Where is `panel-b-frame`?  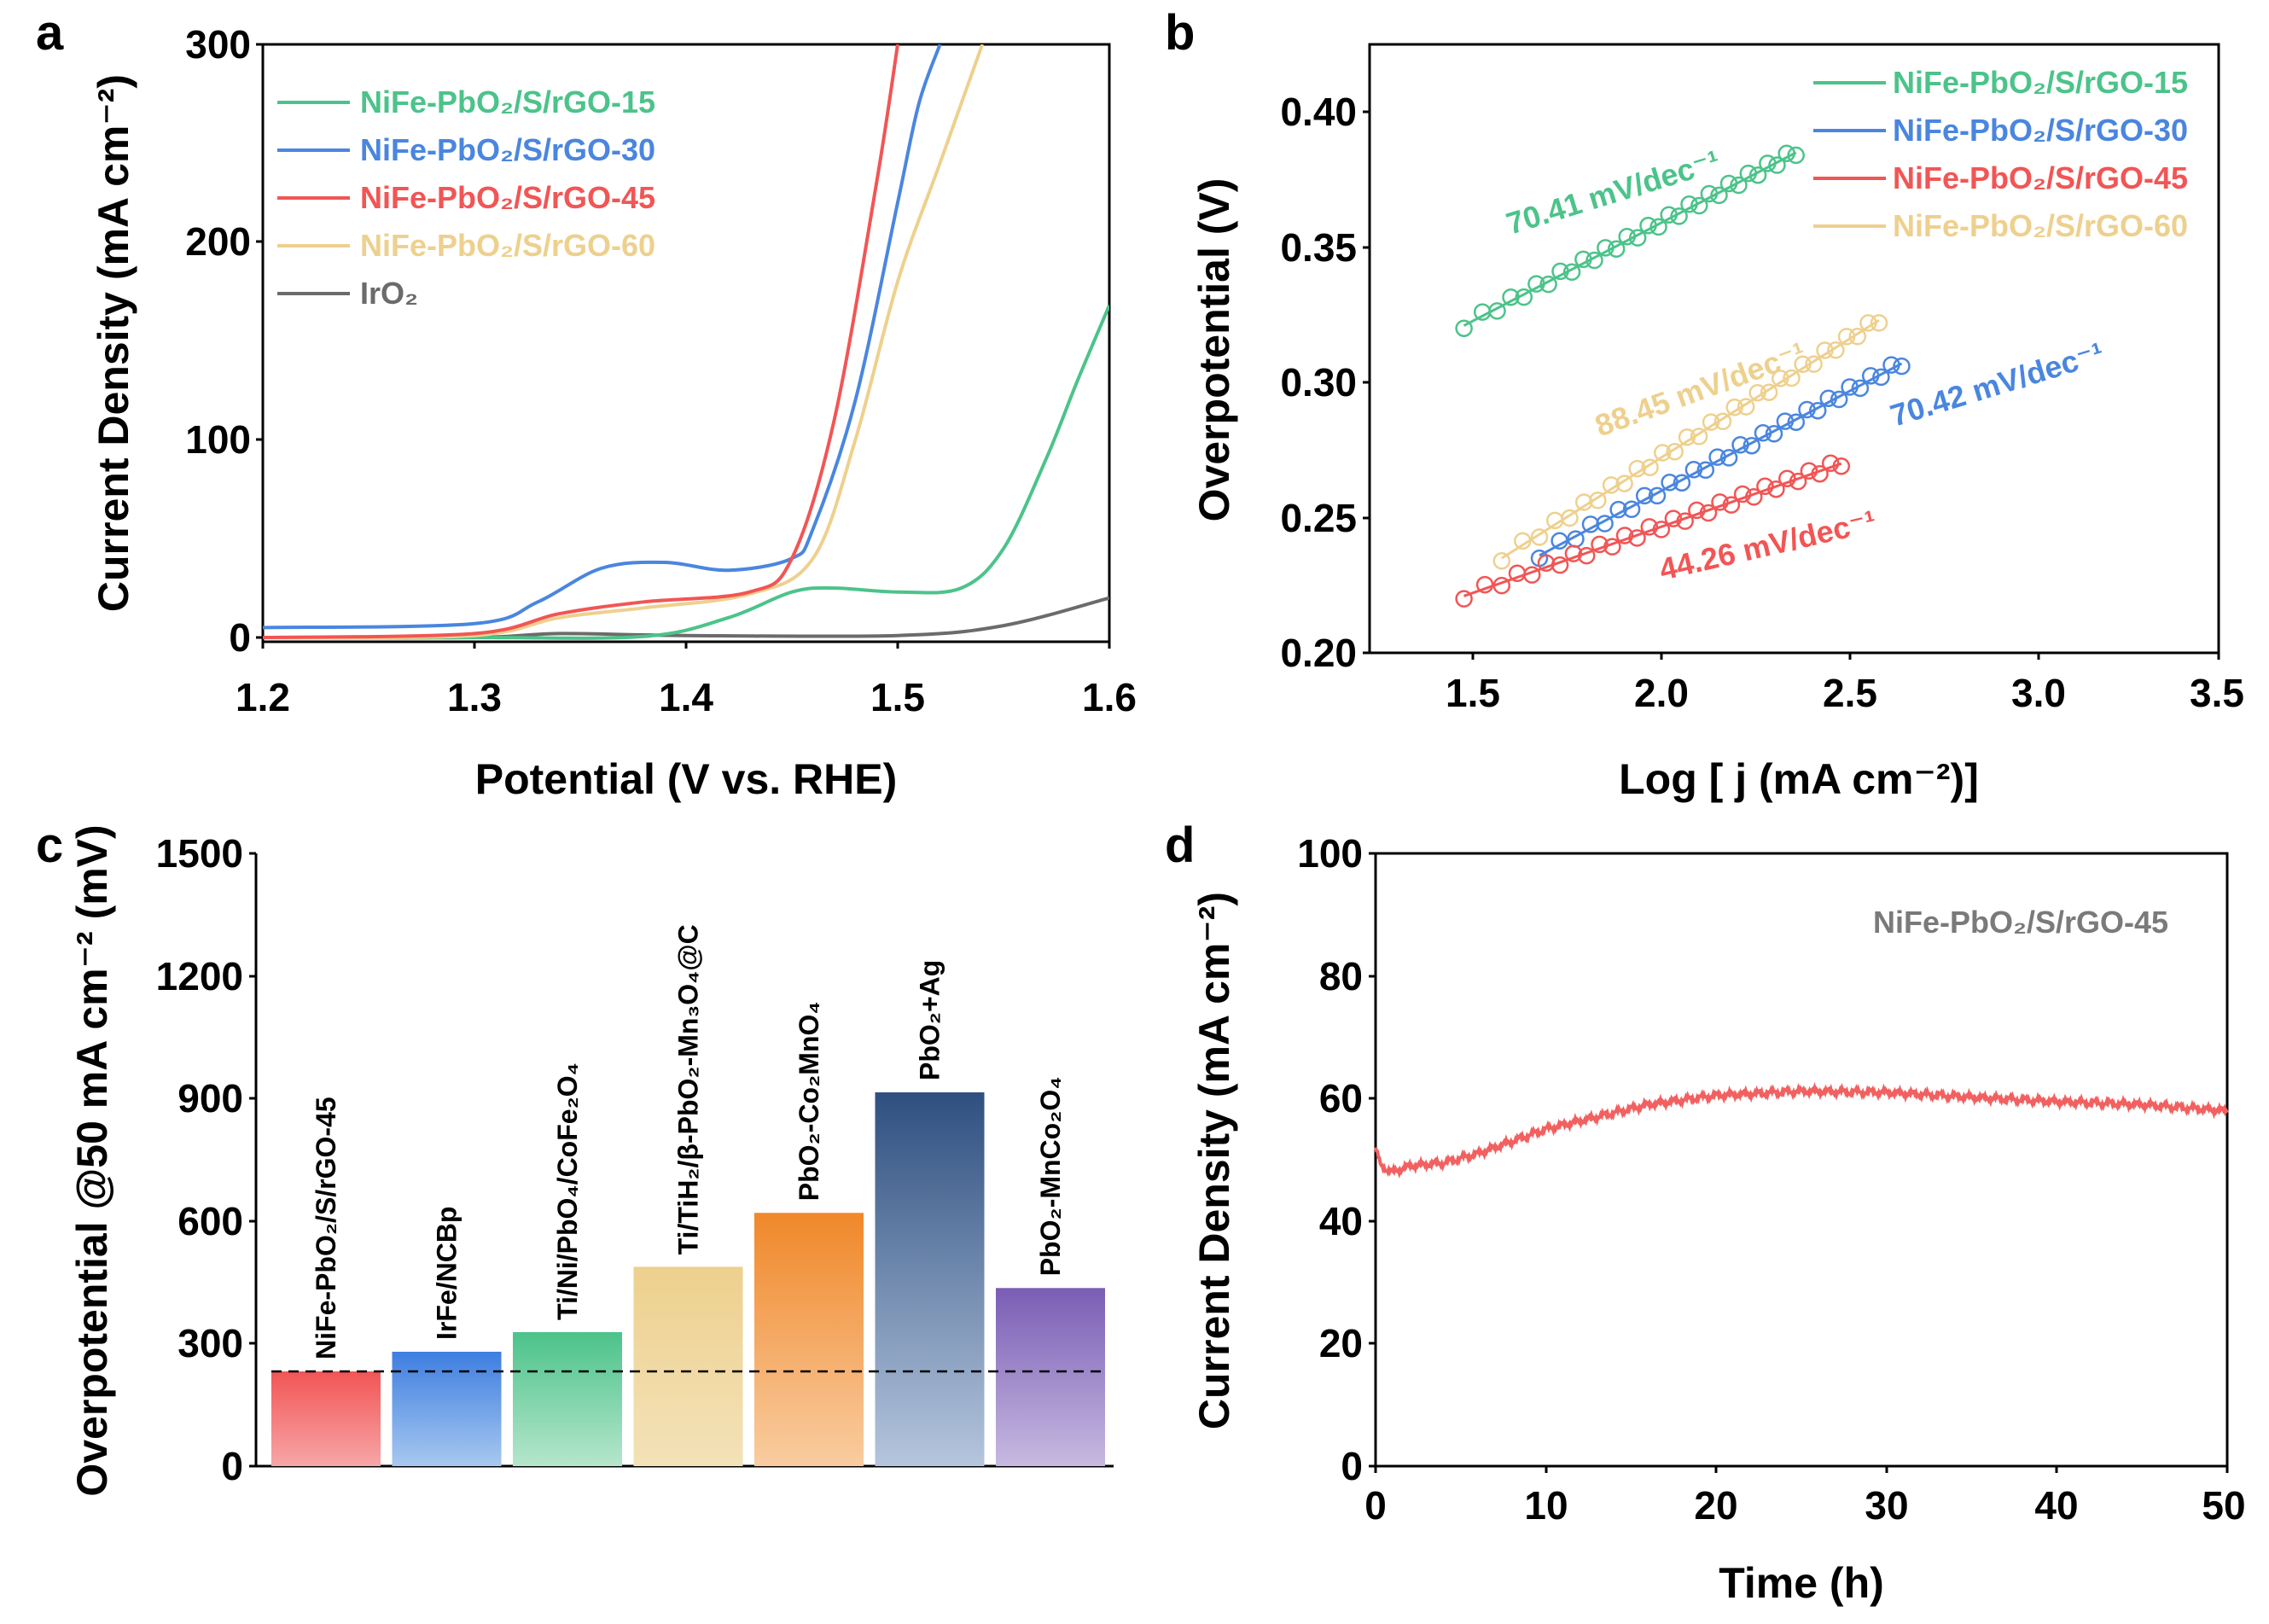 panel-b-frame is located at coordinates (1794, 349).